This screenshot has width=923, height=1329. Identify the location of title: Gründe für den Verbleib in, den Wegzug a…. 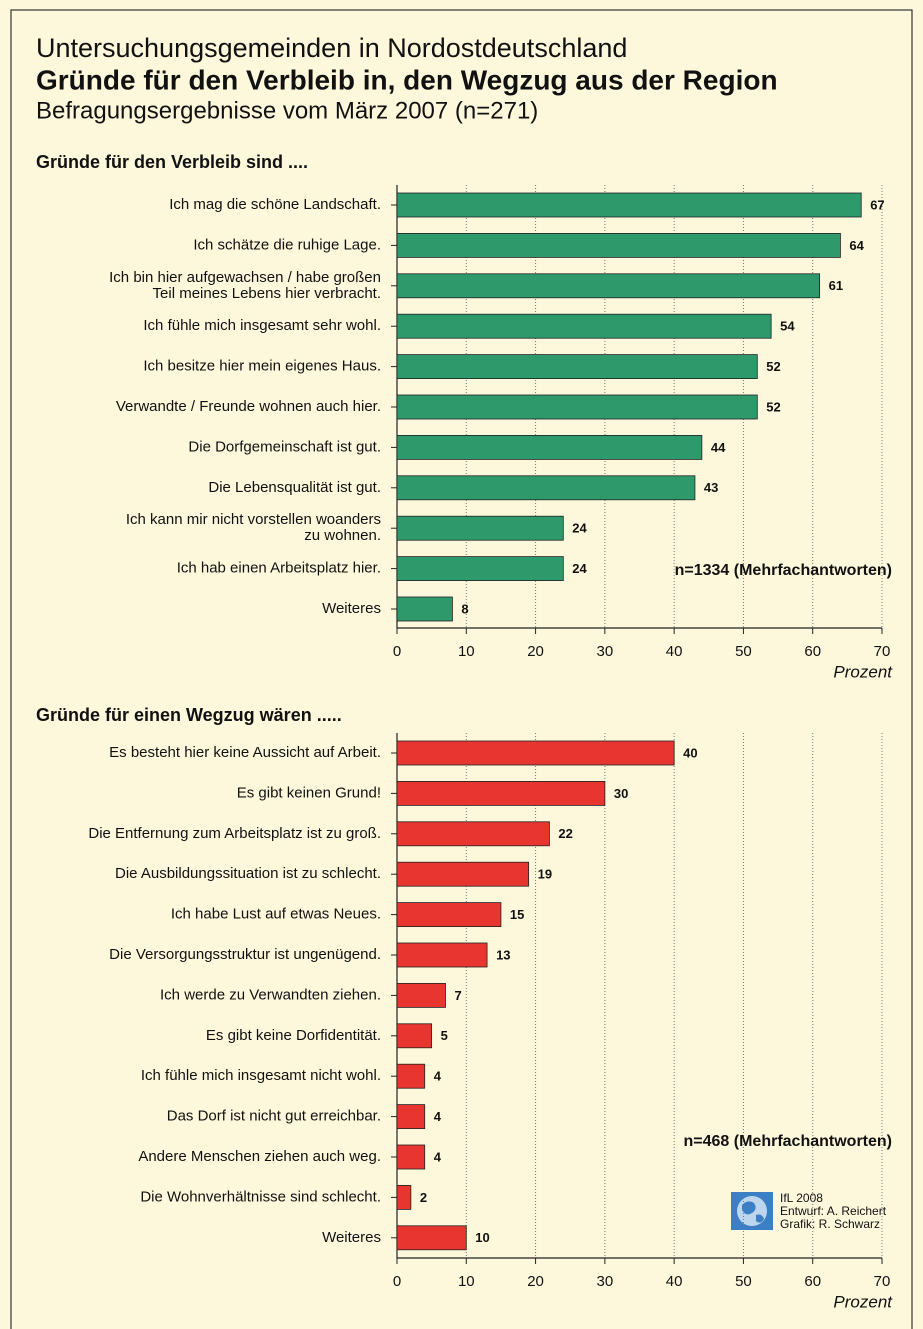
(407, 79).